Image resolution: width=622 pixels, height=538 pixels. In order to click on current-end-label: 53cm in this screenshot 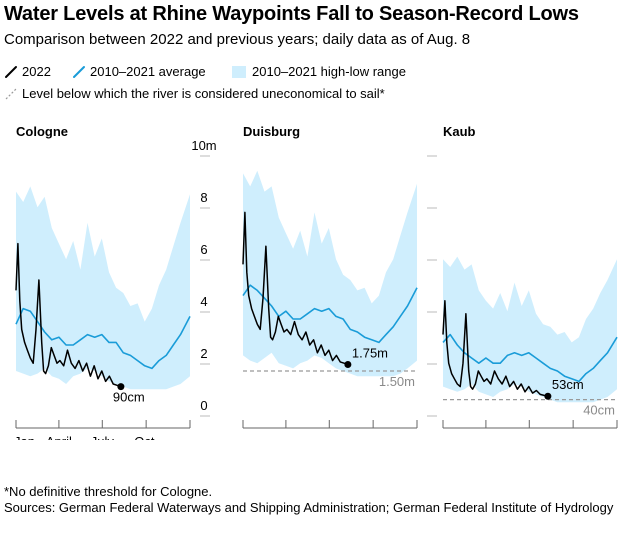, I will do `click(568, 384)`.